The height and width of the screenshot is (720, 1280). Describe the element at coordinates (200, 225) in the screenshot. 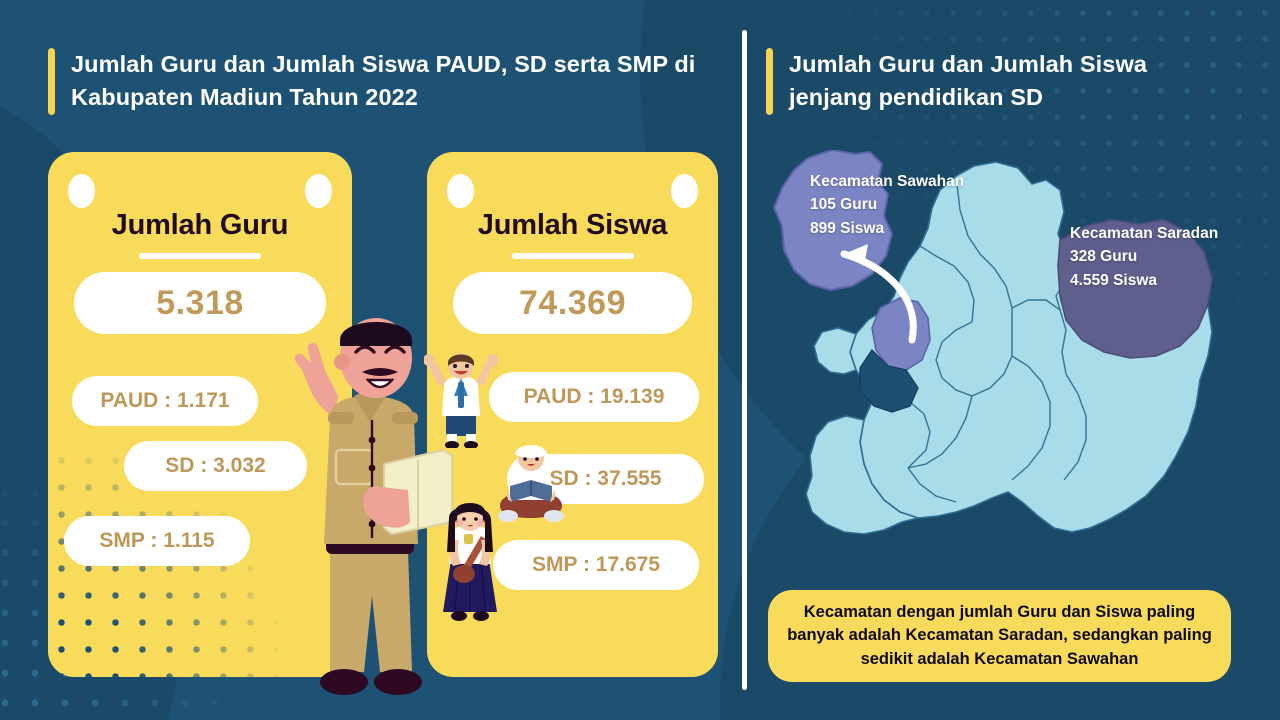

I see `card-heading: Jumlah Guru` at that location.